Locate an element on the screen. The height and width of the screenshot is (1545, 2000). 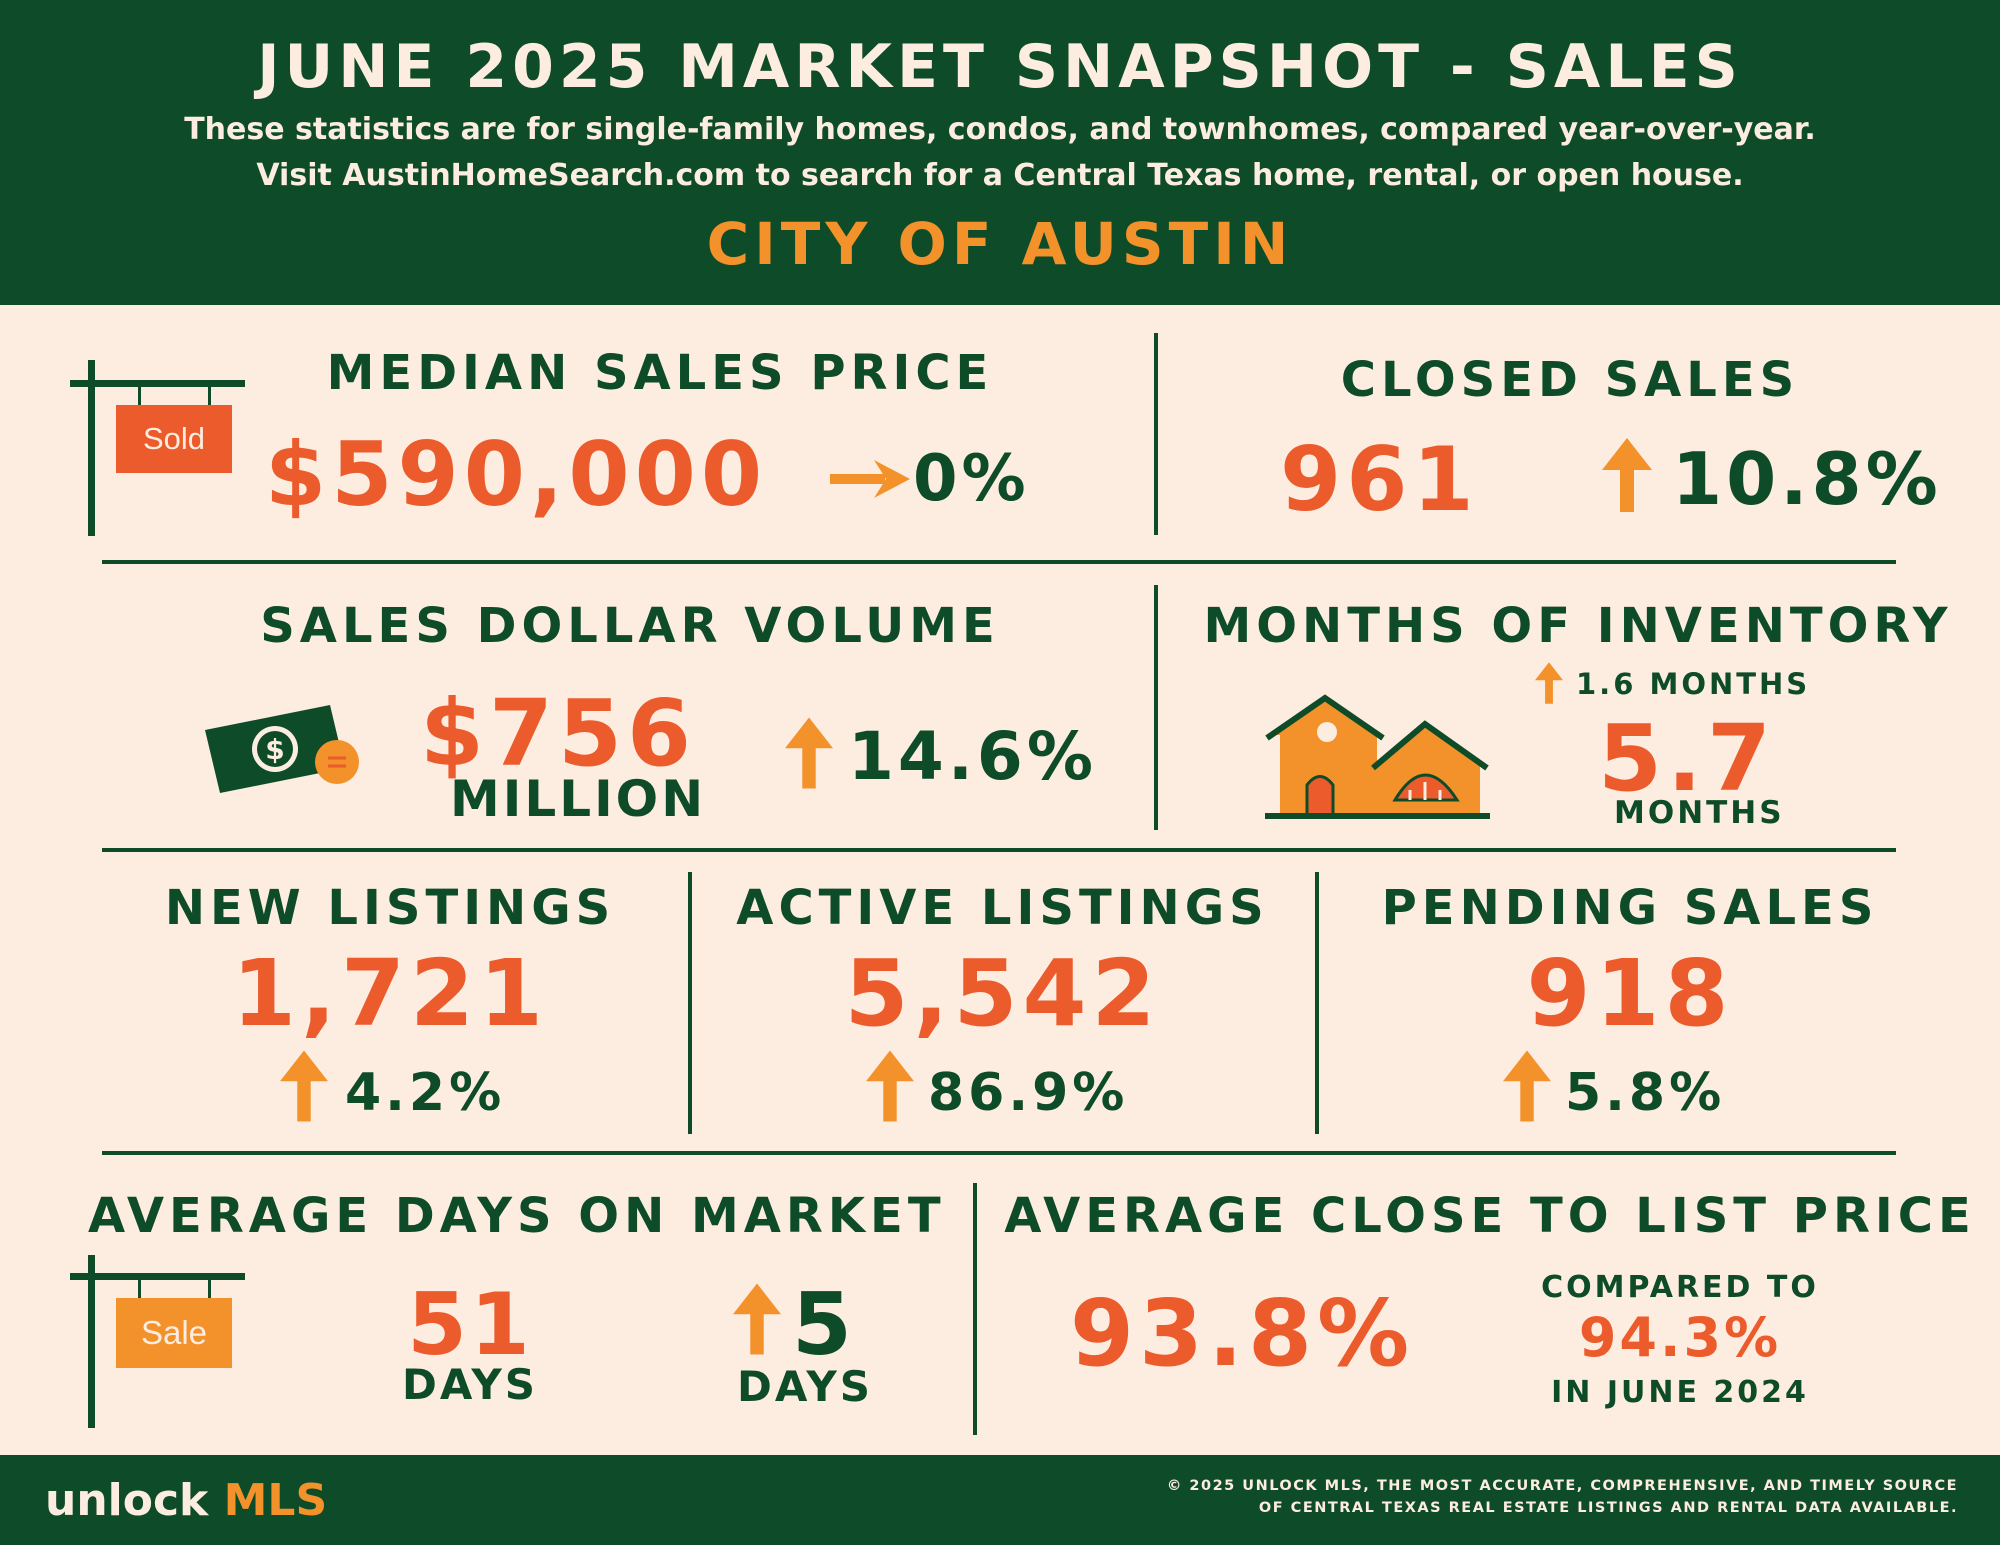
footer-banner is located at coordinates (1000, 1500).